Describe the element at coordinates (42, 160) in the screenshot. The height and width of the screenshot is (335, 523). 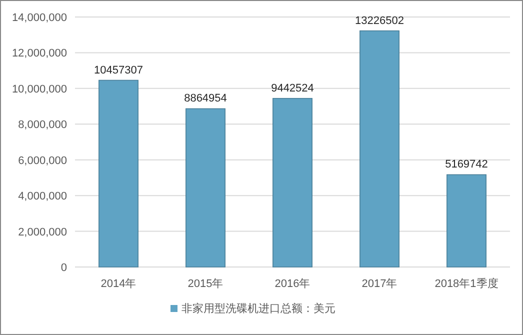
I see `y-tick-label: 6,000,000` at that location.